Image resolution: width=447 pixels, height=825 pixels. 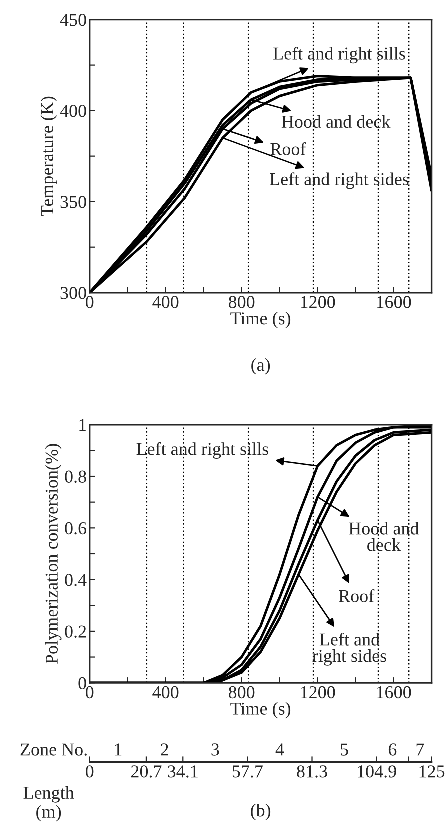 What do you see at coordinates (76, 528) in the screenshot?
I see `y-tick-label: 0.6` at bounding box center [76, 528].